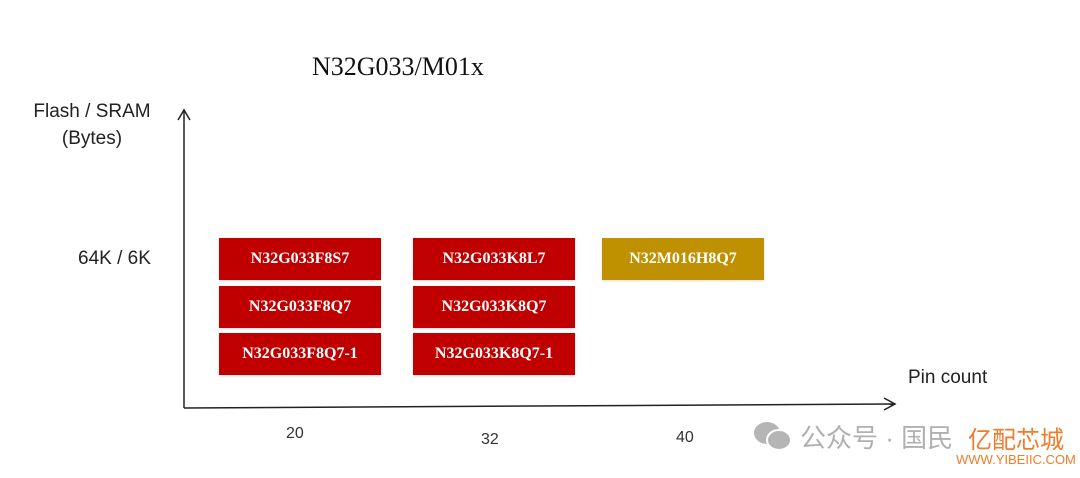 This screenshot has width=1080, height=478. What do you see at coordinates (92, 111) in the screenshot?
I see `y-axis-label-line1: Flash / SRAM` at bounding box center [92, 111].